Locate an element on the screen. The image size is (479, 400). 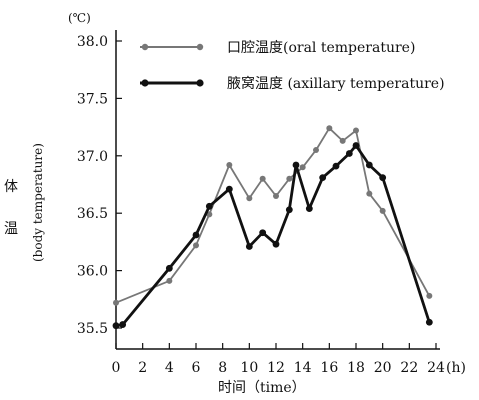
legend-oral-marker-end is located at coordinates (200, 47).